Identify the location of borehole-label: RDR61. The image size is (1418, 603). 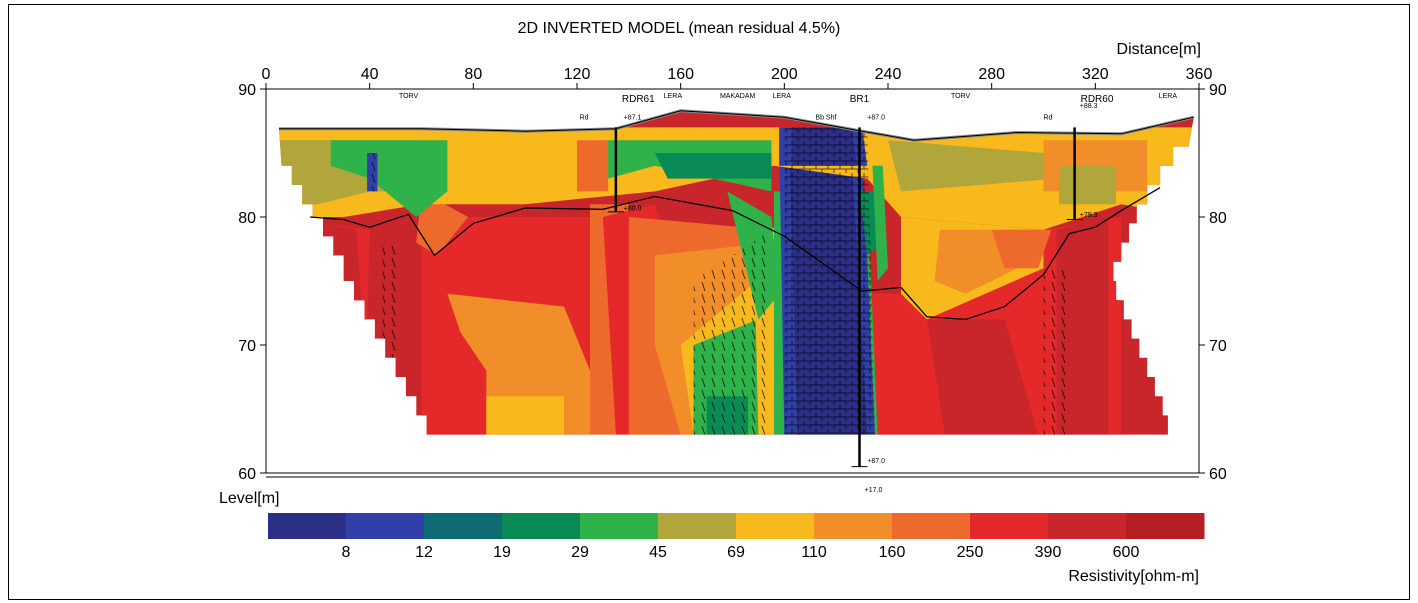
(638, 99).